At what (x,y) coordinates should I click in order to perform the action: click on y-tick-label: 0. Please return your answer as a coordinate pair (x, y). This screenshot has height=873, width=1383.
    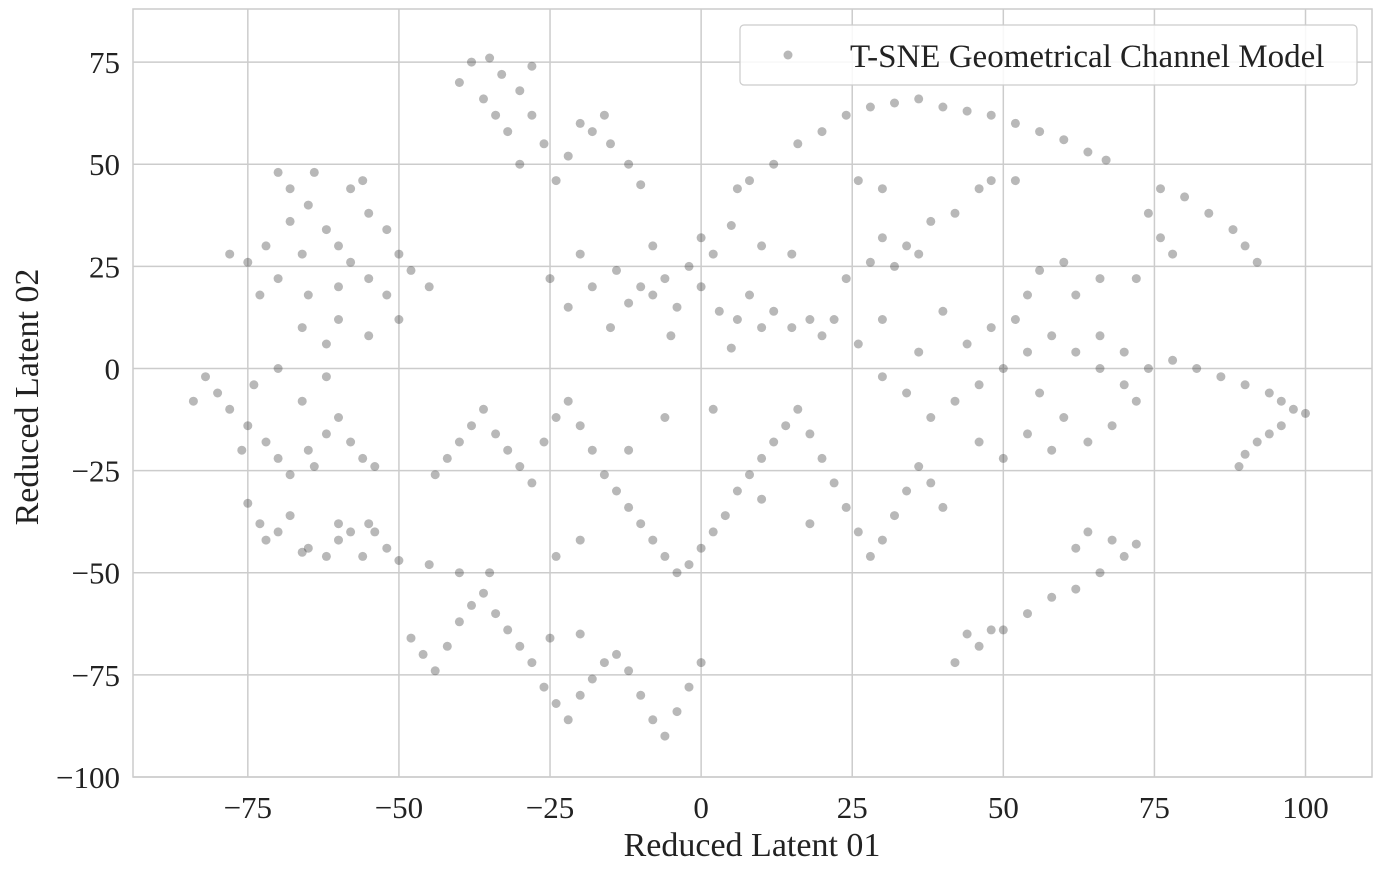
    Looking at the image, I should click on (113, 368).